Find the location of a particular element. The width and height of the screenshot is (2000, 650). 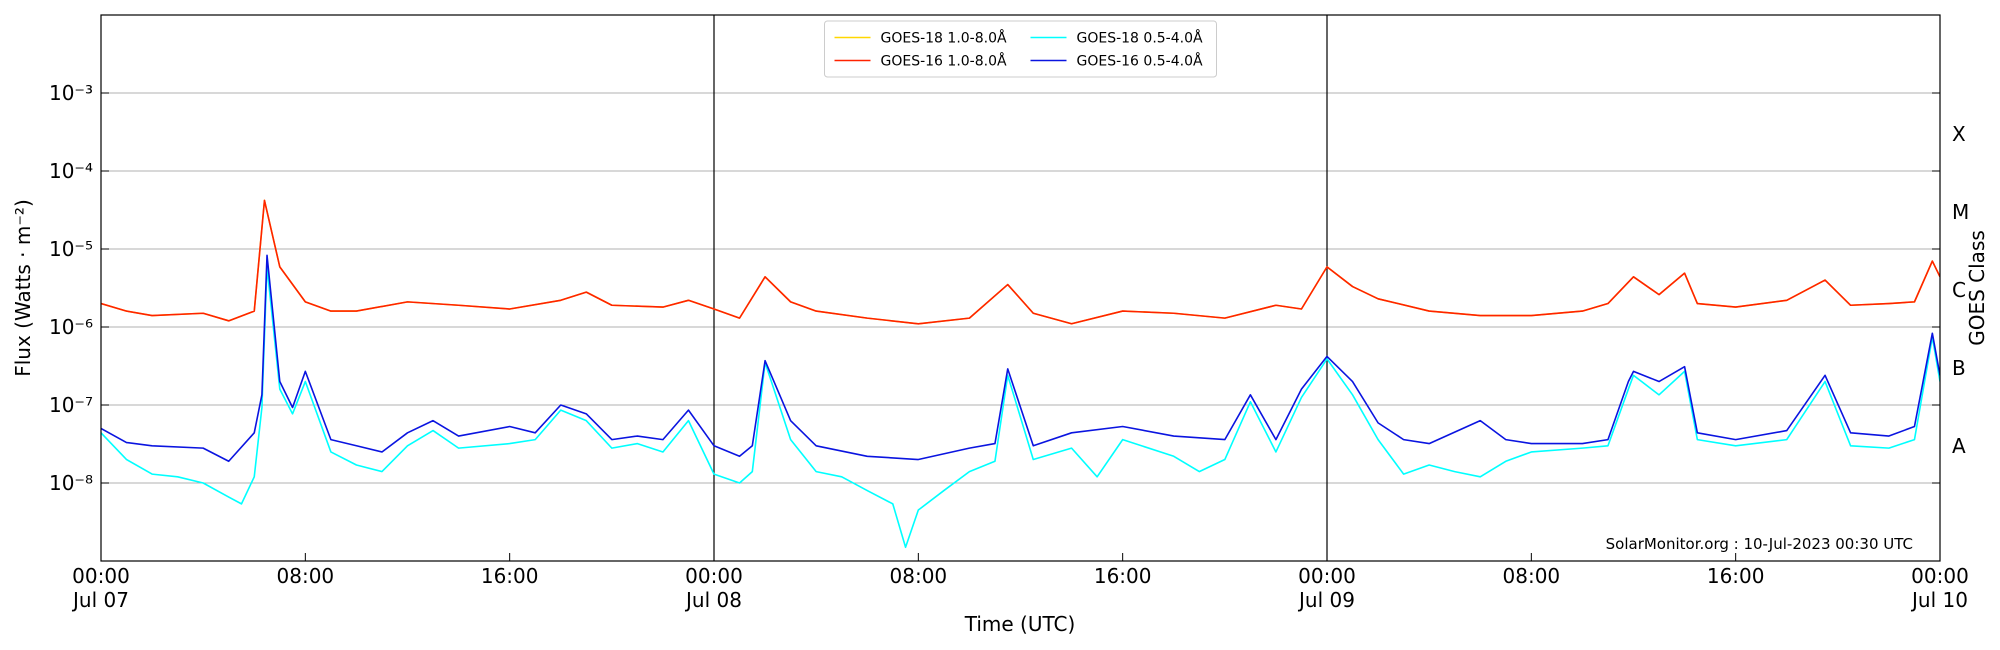

y2-tick-label: M is located at coordinates (1960, 212).